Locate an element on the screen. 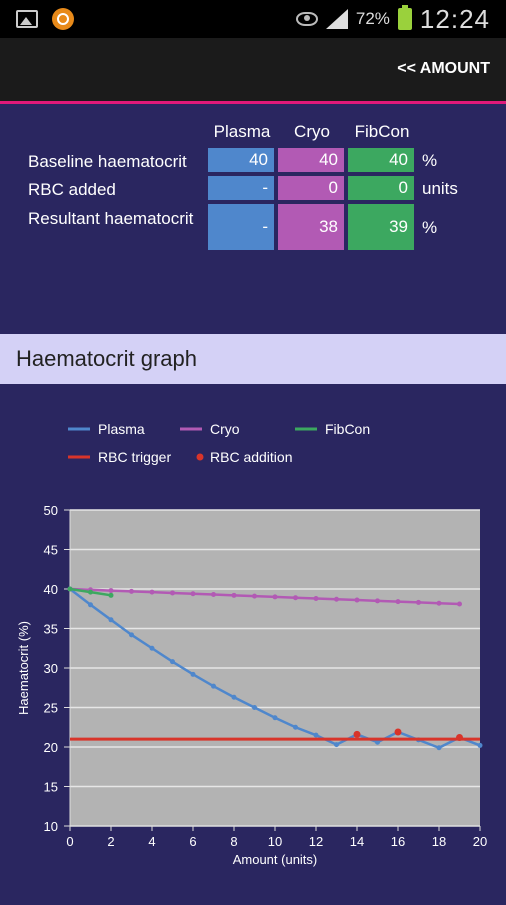 The width and height of the screenshot is (506, 905). eye-icon is located at coordinates (306, 19).